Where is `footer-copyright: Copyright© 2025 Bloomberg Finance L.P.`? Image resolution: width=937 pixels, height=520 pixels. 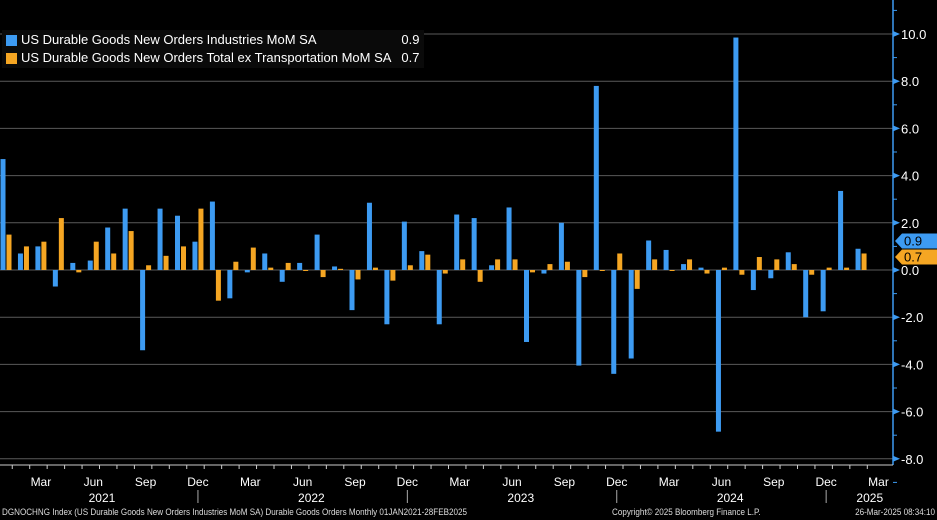 footer-copyright: Copyright© 2025 Bloomberg Finance L.P. is located at coordinates (686, 512).